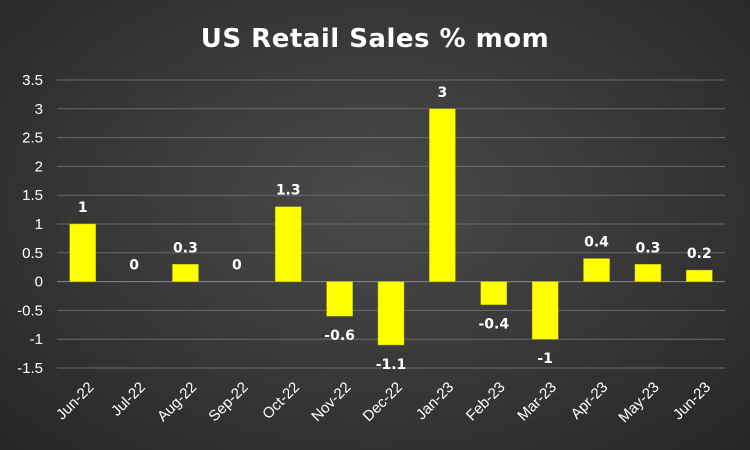  What do you see at coordinates (128, 399) in the screenshot?
I see `x-tick-label: Jul-22` at bounding box center [128, 399].